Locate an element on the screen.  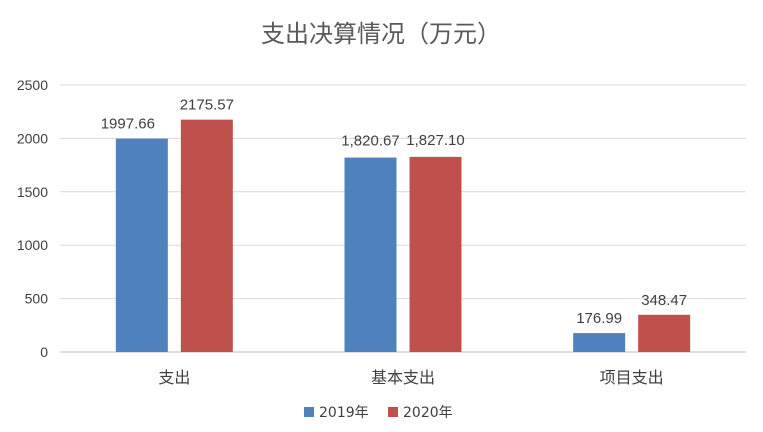
y-tick-label: 1500 is located at coordinates (32, 192).